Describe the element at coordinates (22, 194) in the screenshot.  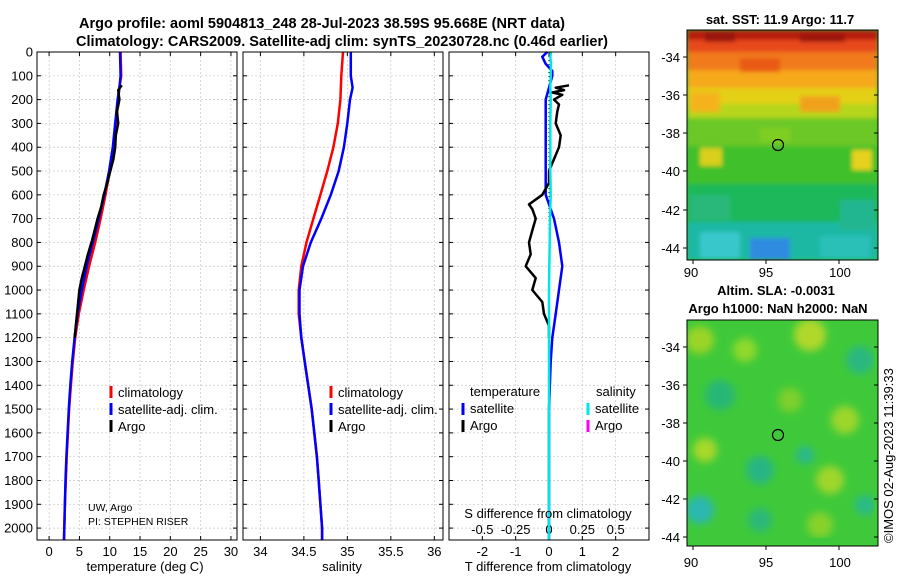
I see `y-tick-label: 600` at that location.